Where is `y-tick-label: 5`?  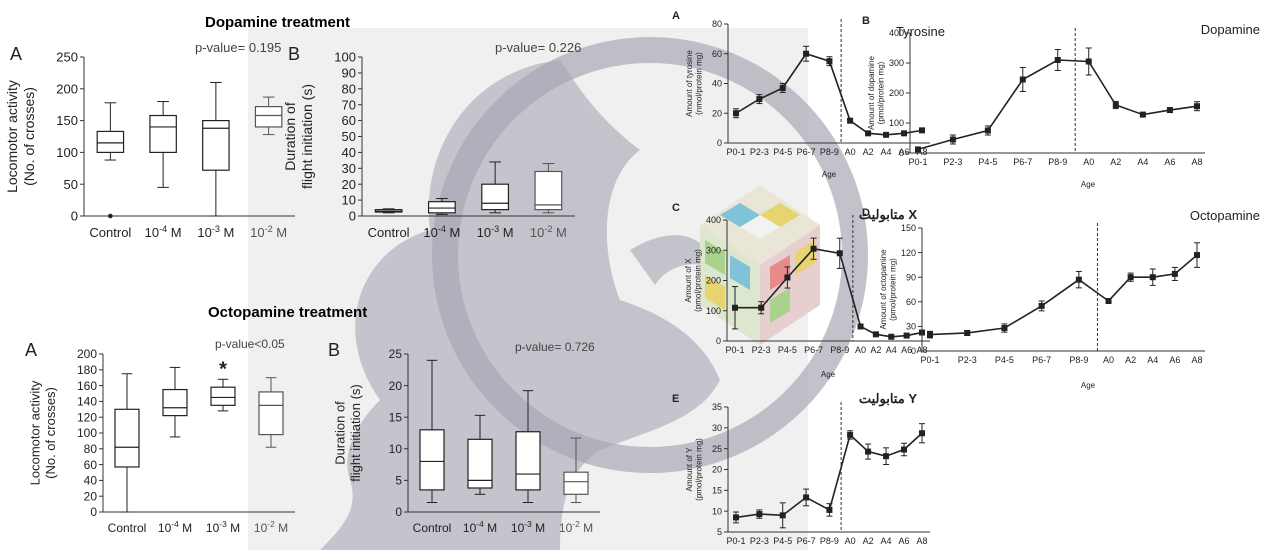
y-tick-label: 5 is located at coordinates (719, 532).